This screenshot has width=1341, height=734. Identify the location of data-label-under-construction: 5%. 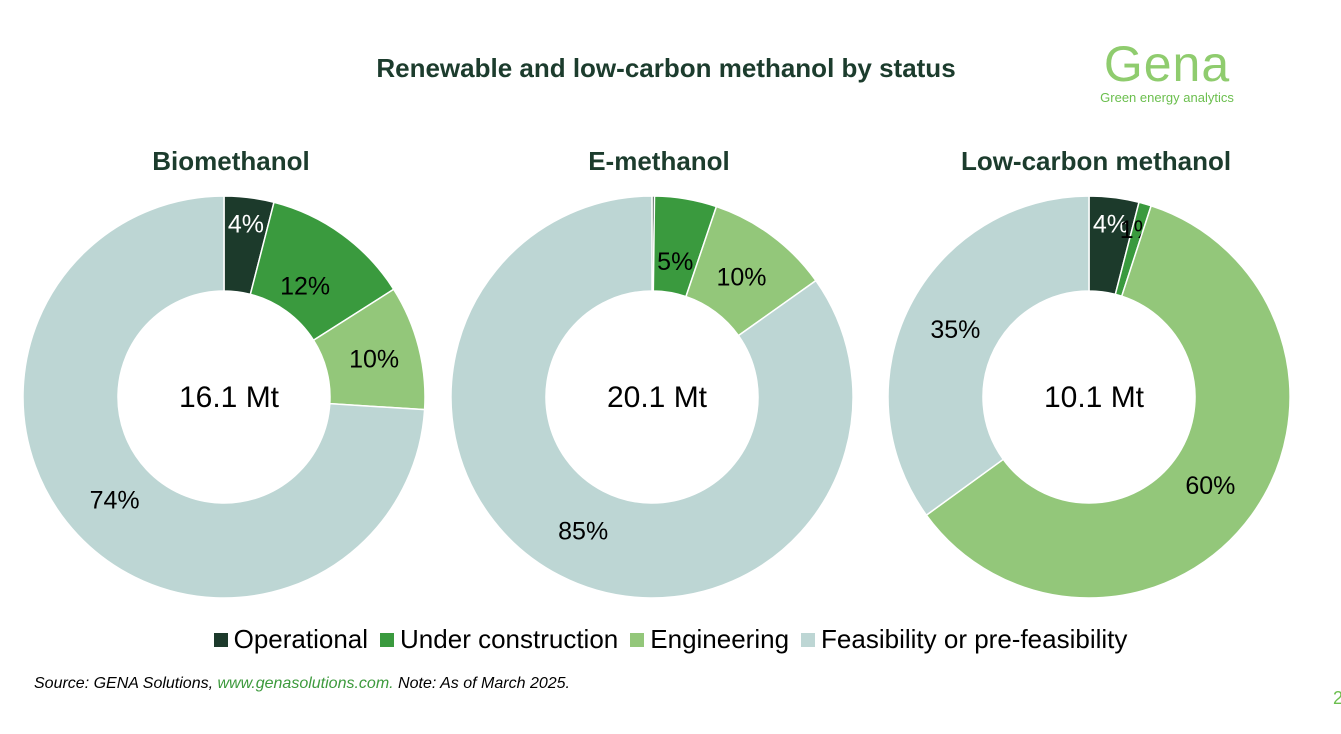
(675, 262).